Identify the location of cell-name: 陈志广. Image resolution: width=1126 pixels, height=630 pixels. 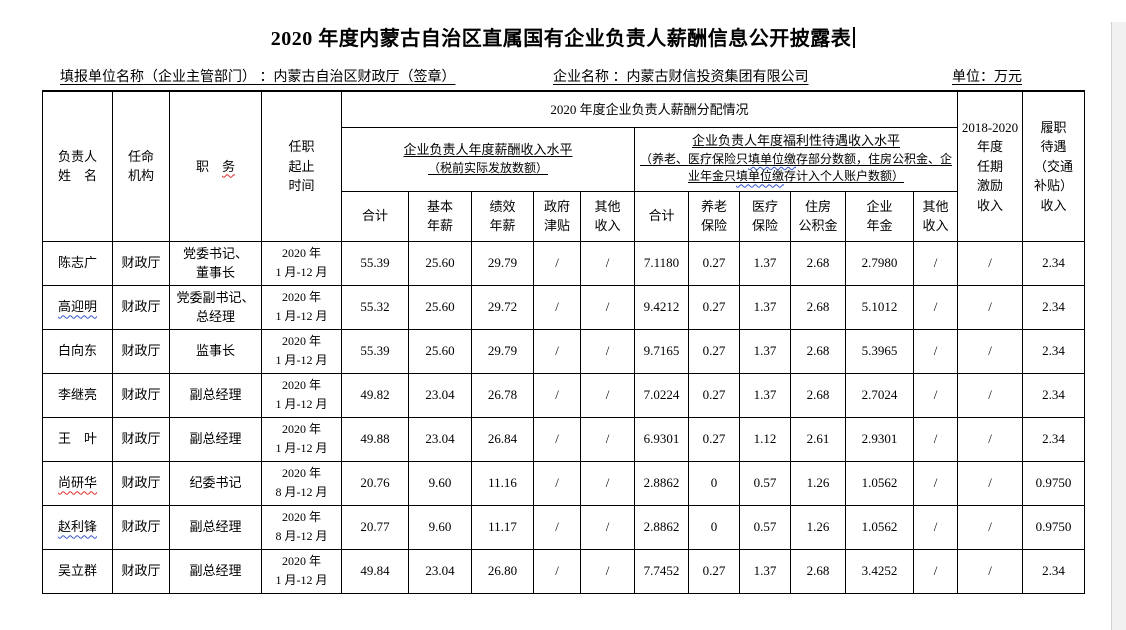
(77, 263).